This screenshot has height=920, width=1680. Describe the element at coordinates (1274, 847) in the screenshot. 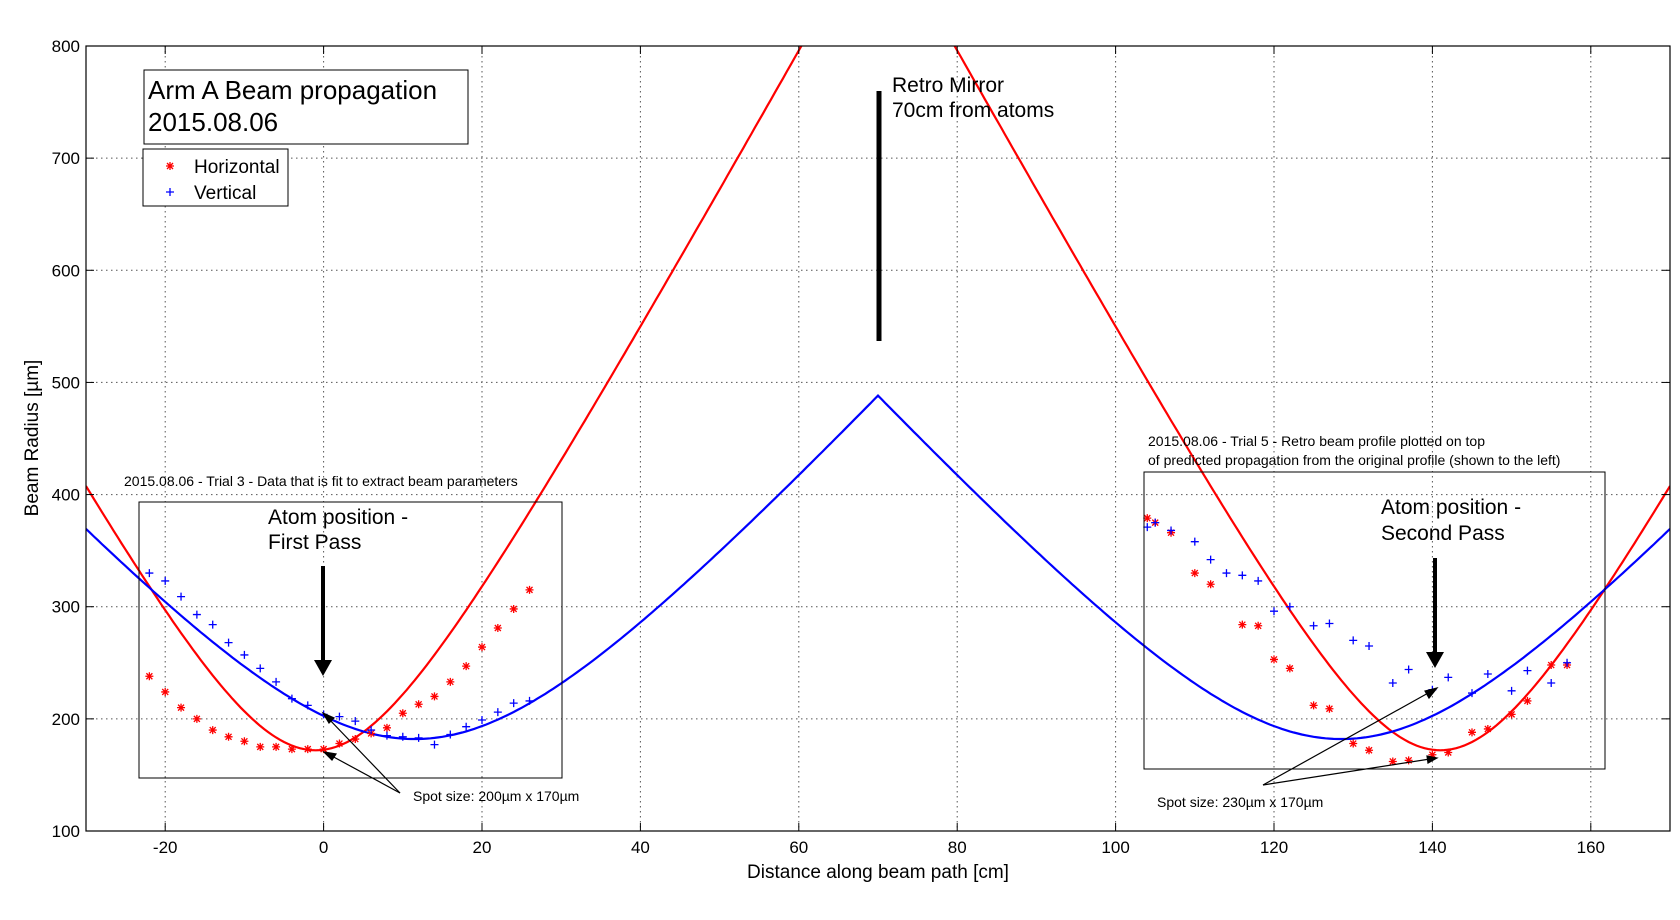

I see `x-tick-label: 120` at that location.